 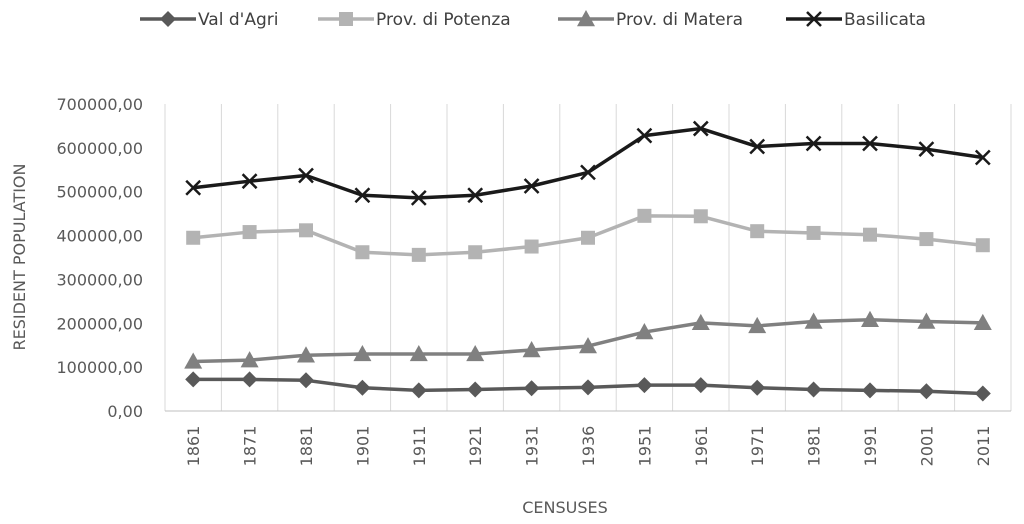 What do you see at coordinates (99, 148) in the screenshot?
I see `y-tick-label: 600000,00` at bounding box center [99, 148].